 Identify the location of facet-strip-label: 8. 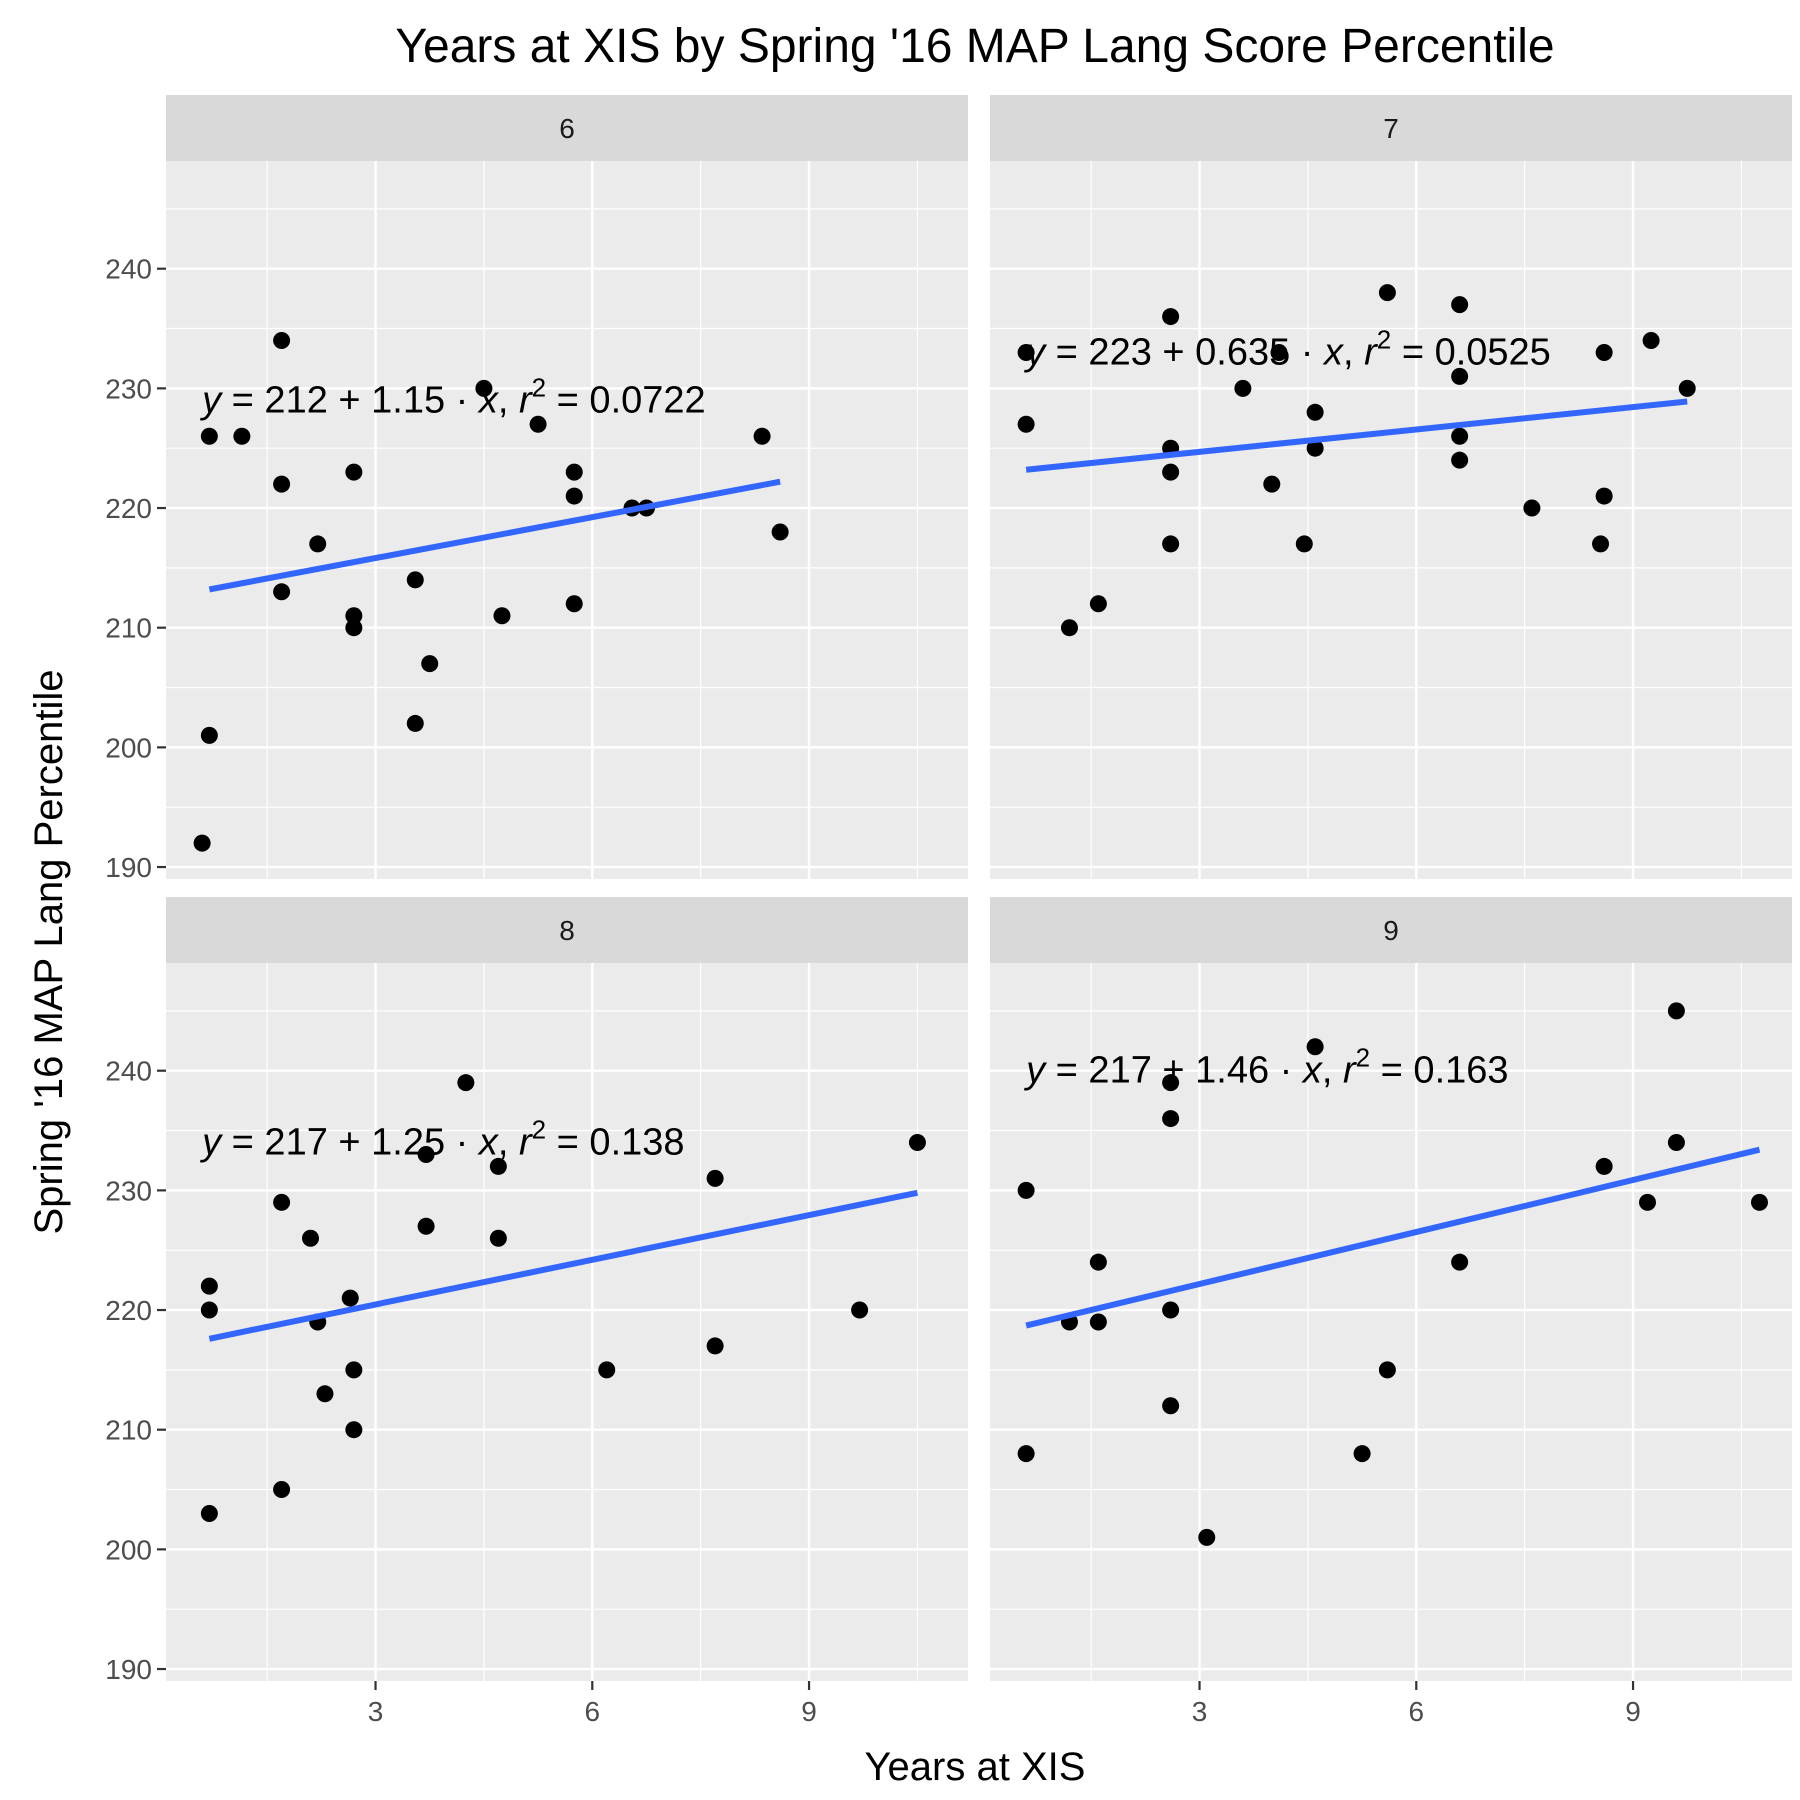
(567, 930).